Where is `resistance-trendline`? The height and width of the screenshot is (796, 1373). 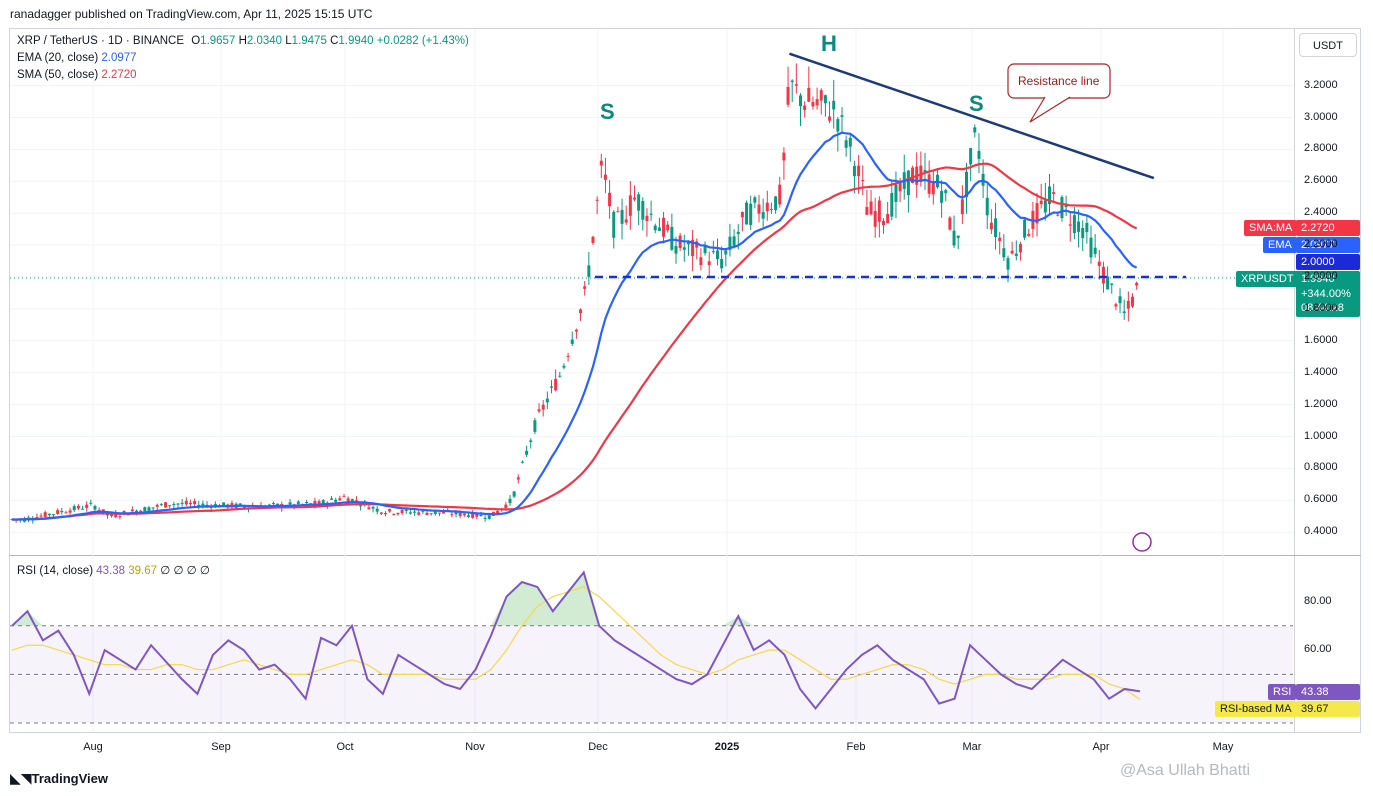 resistance-trendline is located at coordinates (972, 116).